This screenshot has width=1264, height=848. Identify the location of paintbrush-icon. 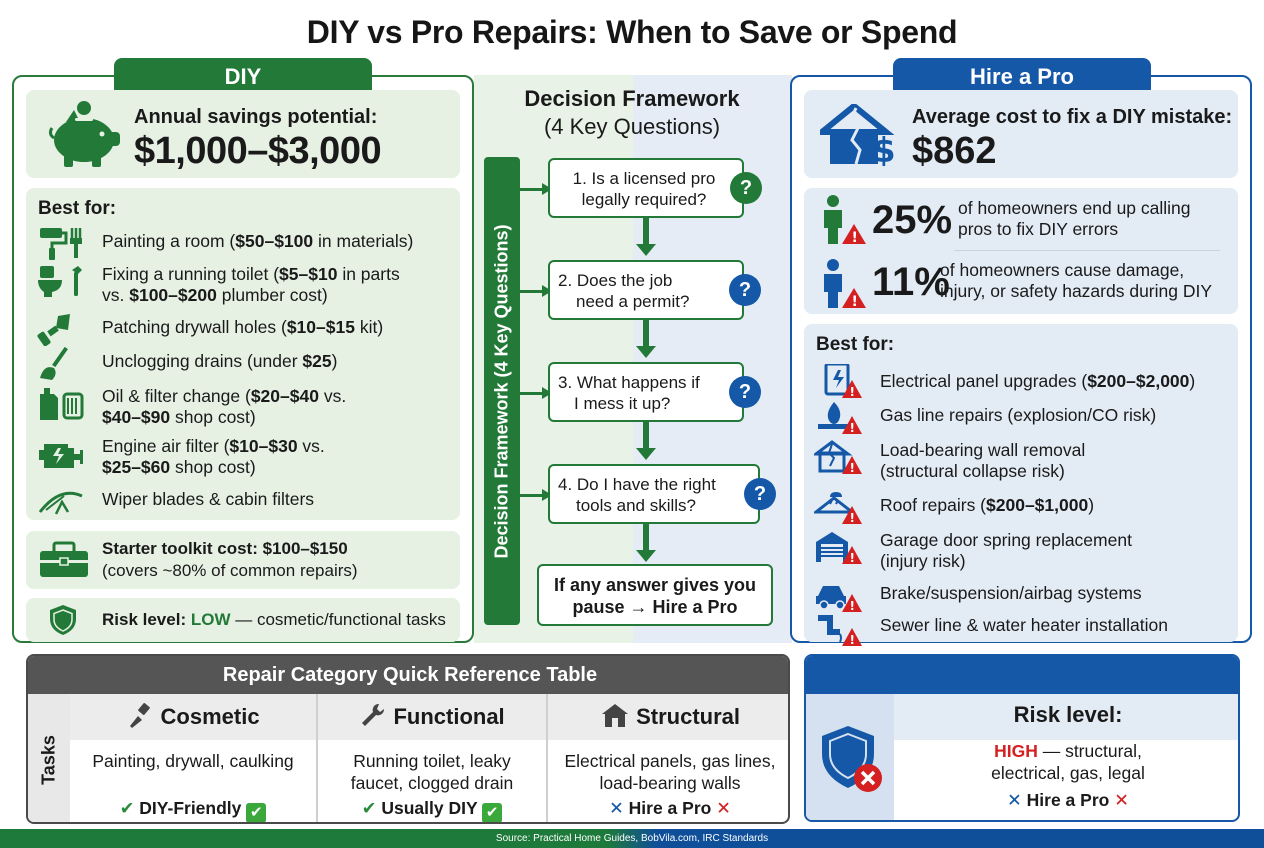
(140, 715).